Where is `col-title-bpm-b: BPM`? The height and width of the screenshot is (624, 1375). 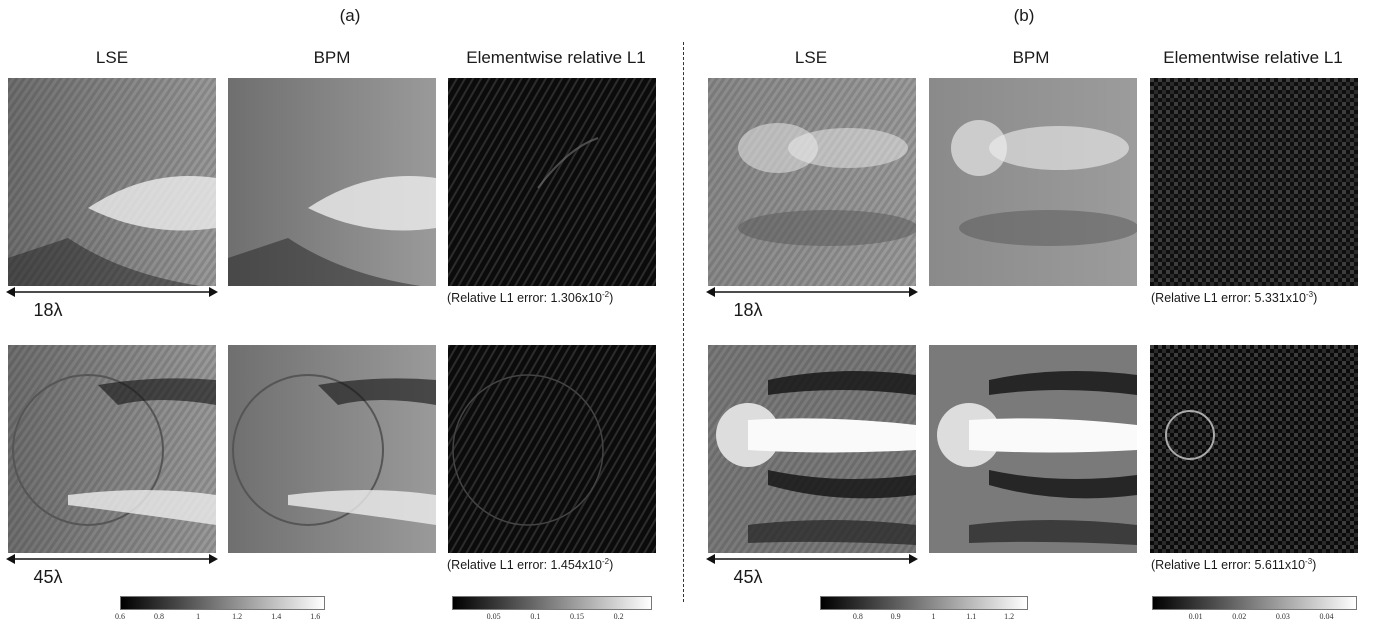 col-title-bpm-b: BPM is located at coordinates (1031, 57).